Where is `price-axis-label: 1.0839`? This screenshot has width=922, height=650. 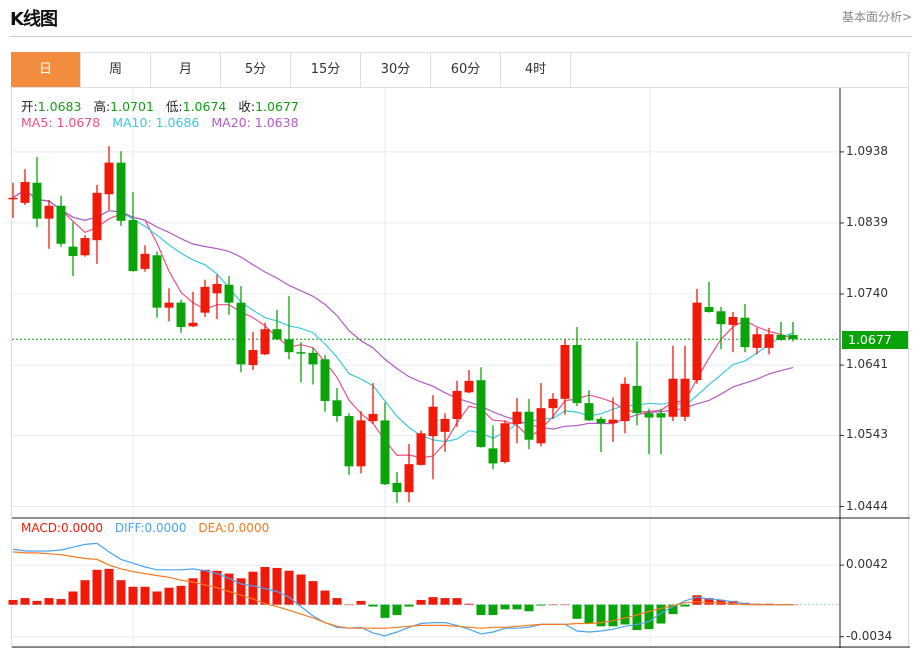 price-axis-label: 1.0839 is located at coordinates (867, 221).